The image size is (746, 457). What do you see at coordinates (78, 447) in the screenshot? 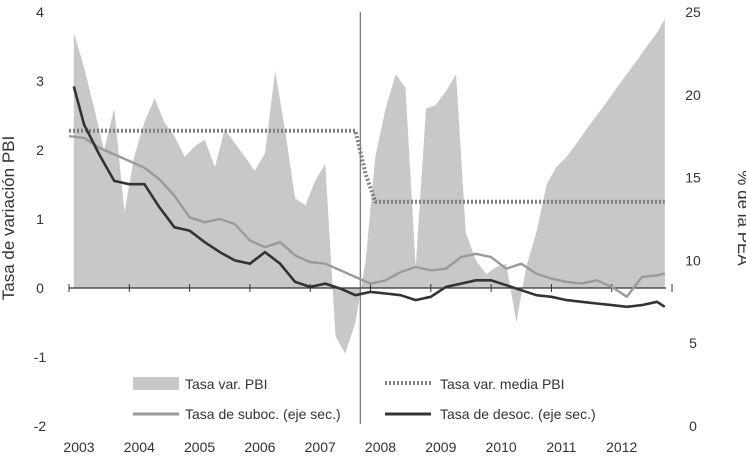
I see `x-tick-label: 2003` at bounding box center [78, 447].